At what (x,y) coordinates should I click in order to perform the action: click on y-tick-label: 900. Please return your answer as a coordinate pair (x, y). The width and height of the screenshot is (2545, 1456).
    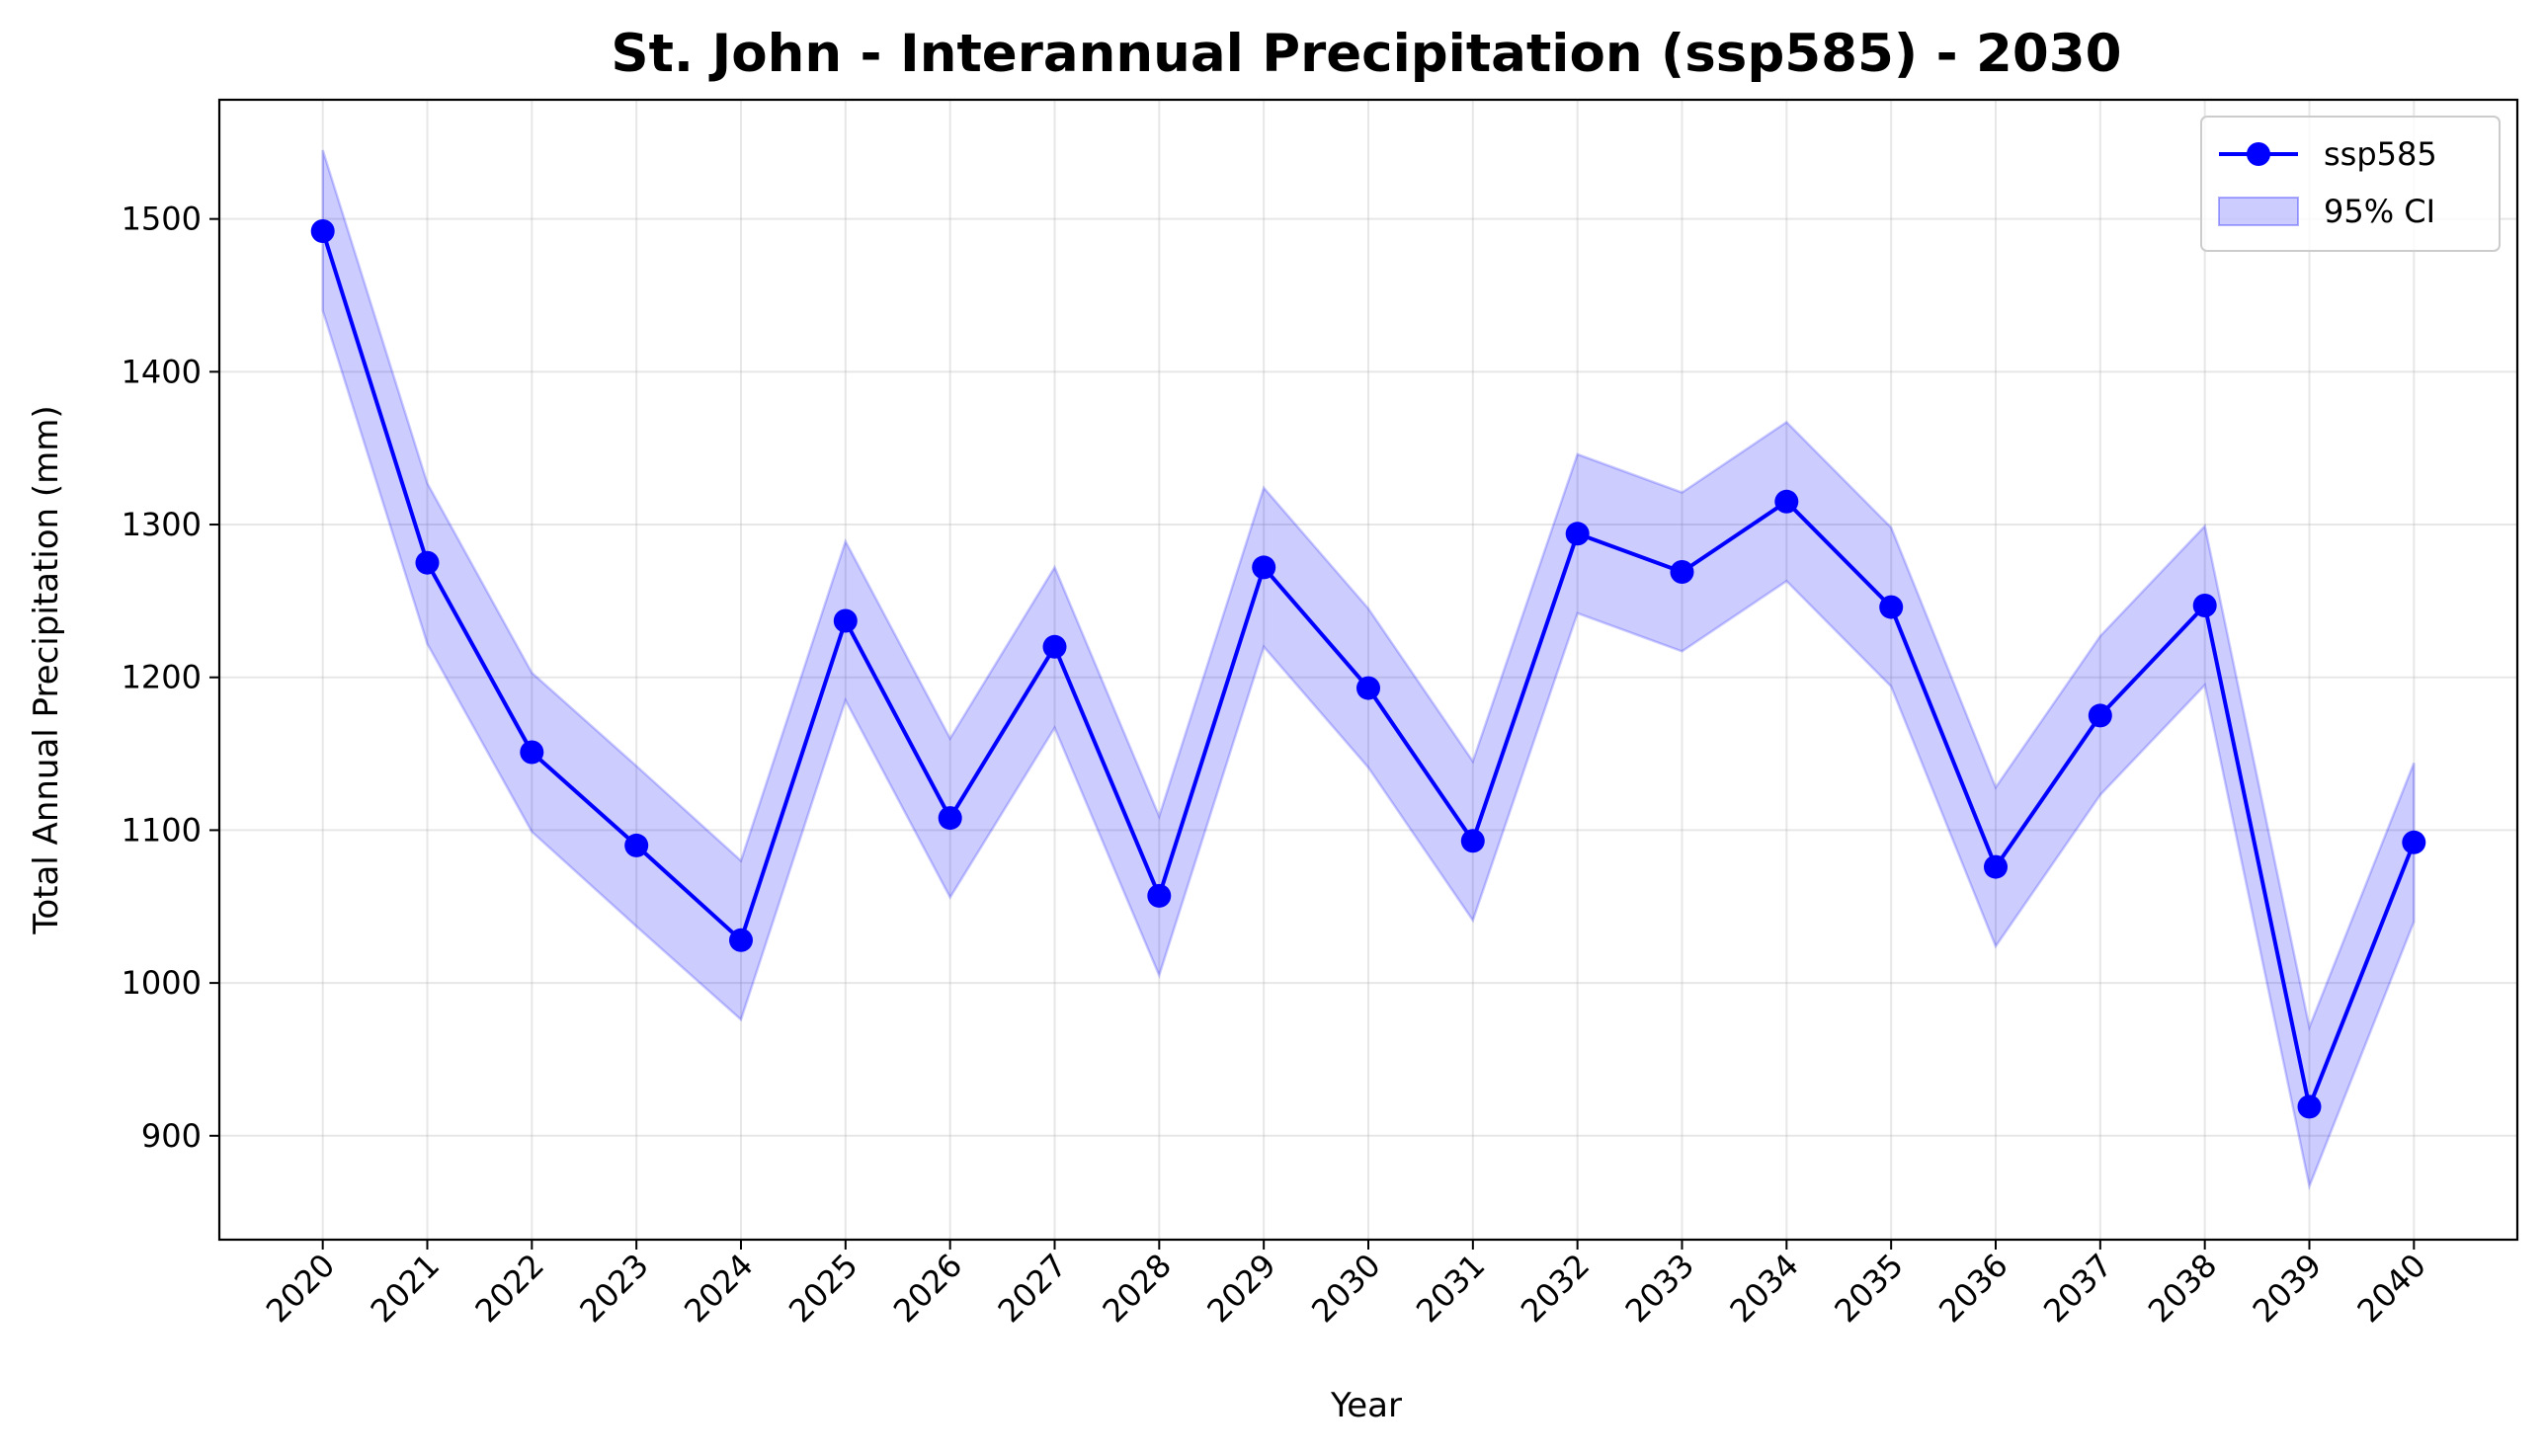
    Looking at the image, I should click on (171, 1136).